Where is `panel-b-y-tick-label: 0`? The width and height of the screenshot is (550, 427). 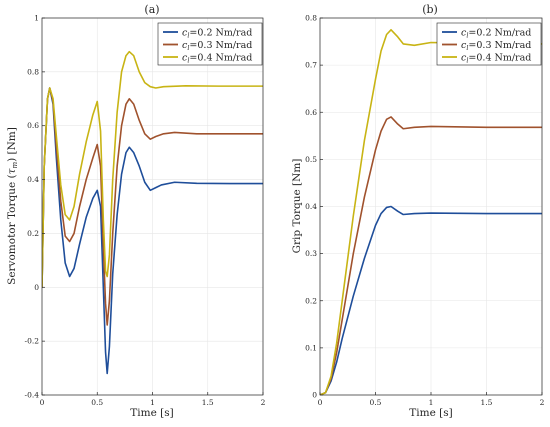
panel-b-y-tick-label: 0 is located at coordinates (314, 395).